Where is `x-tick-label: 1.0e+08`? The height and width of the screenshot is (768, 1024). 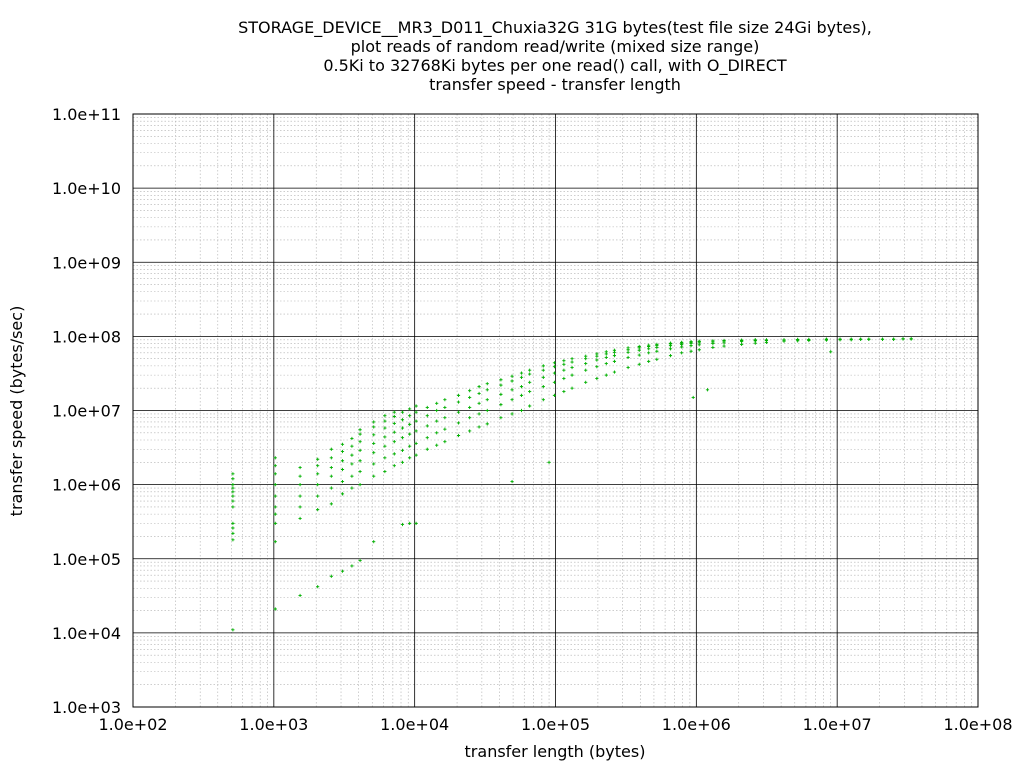
x-tick-label: 1.0e+08 is located at coordinates (977, 724).